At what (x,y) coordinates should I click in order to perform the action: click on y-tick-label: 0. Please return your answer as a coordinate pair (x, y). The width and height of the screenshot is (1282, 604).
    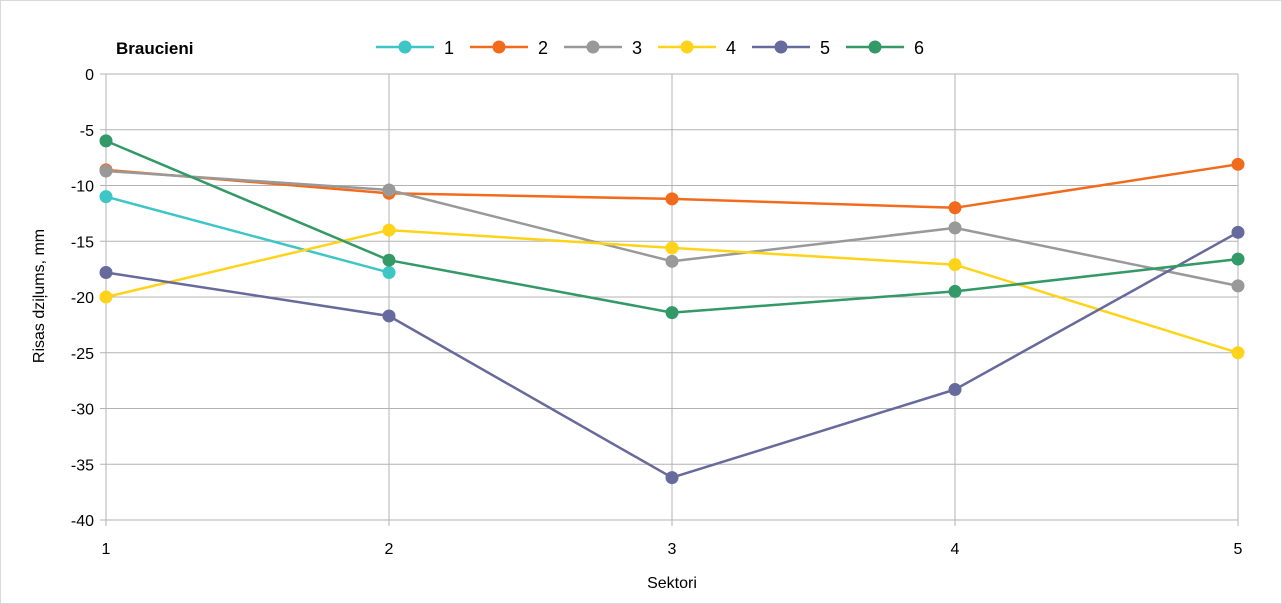
    Looking at the image, I should click on (89, 75).